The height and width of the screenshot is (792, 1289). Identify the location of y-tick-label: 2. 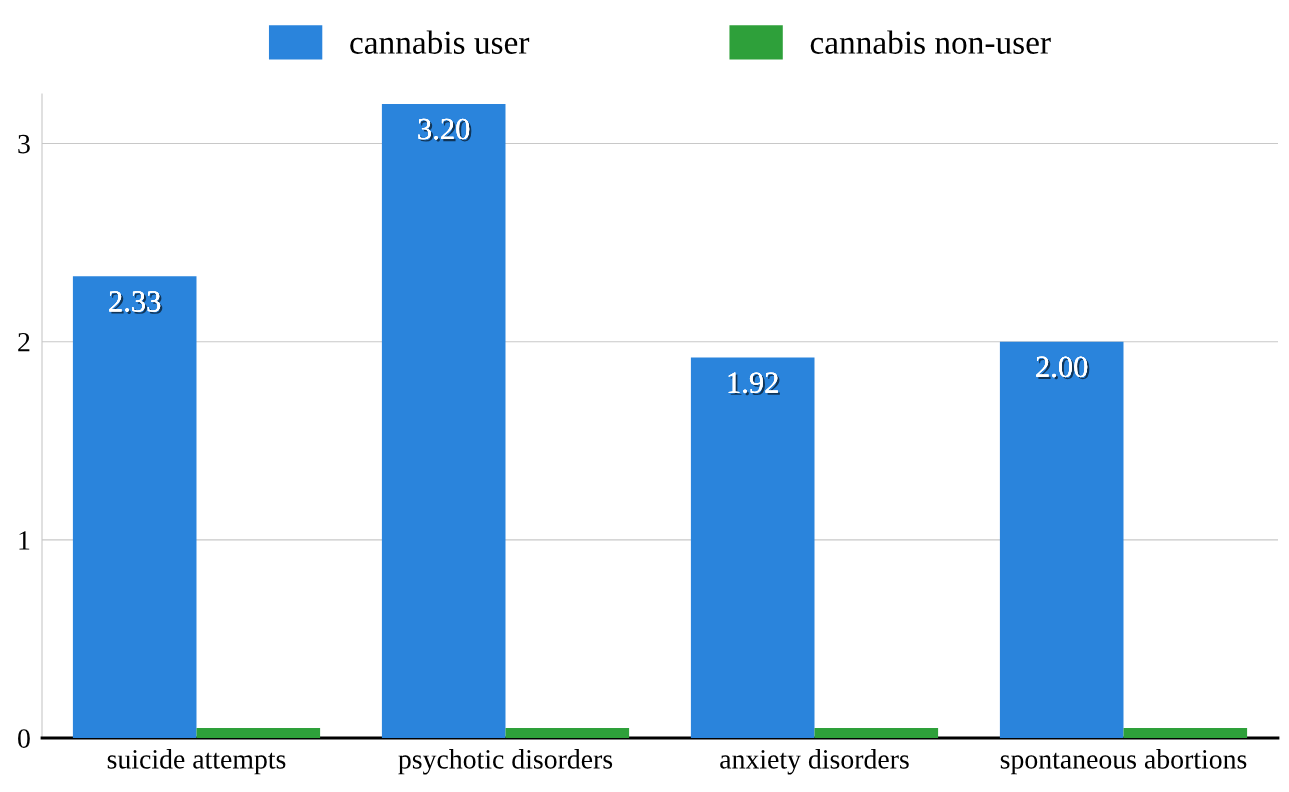
(24, 342).